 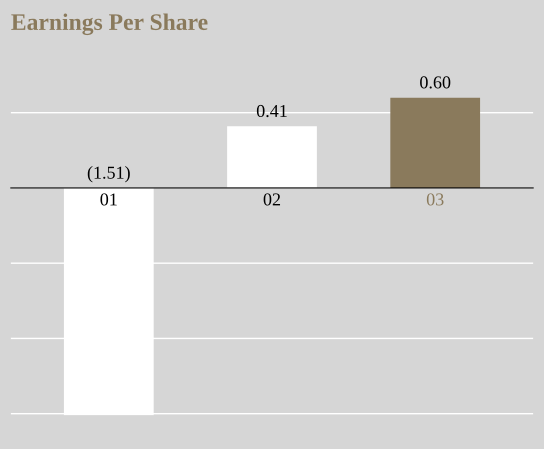 What do you see at coordinates (435, 199) in the screenshot?
I see `x-tick-label: 03` at bounding box center [435, 199].